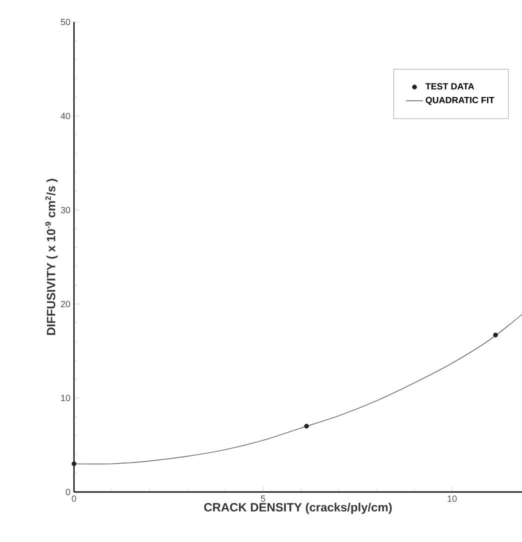 This screenshot has height=542, width=522. Describe the element at coordinates (65, 210) in the screenshot. I see `y-tick-label: 30` at that location.